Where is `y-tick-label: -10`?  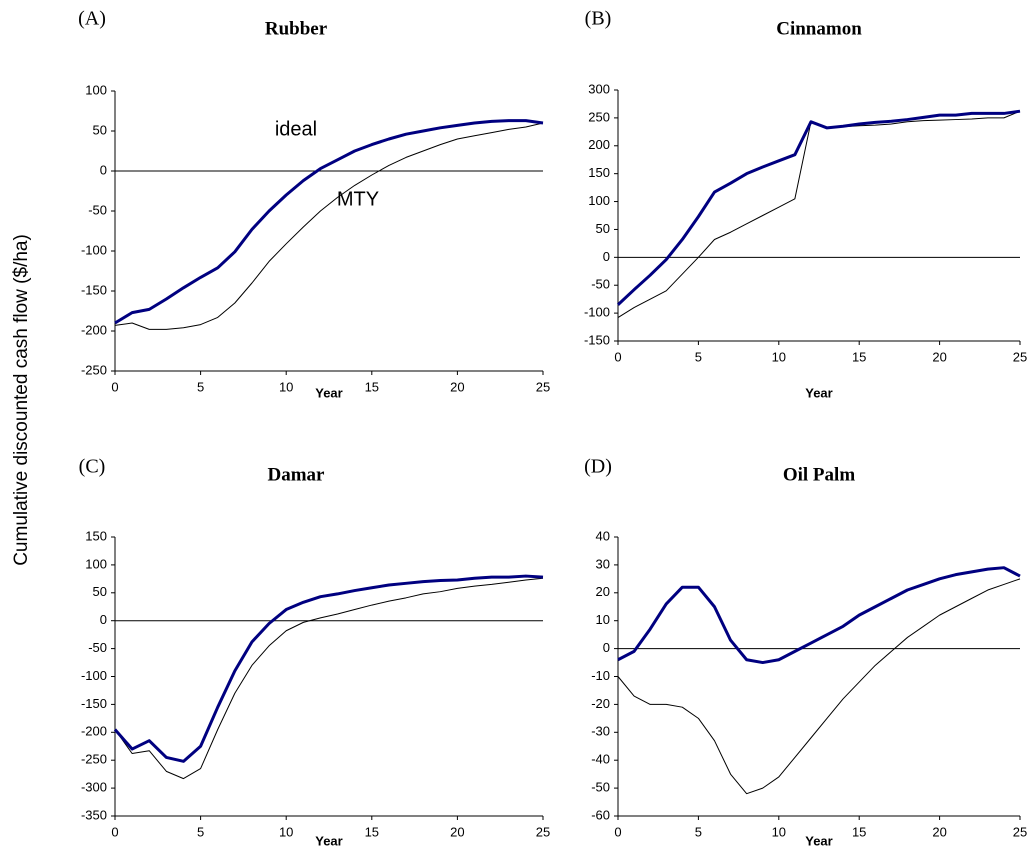 y-tick-label: -10 is located at coordinates (600, 675).